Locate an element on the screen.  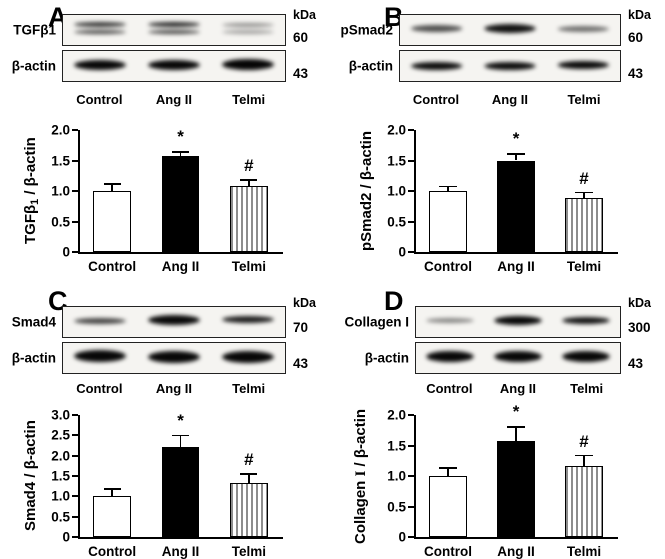
kda-value-target: 70 is located at coordinates (301, 327).